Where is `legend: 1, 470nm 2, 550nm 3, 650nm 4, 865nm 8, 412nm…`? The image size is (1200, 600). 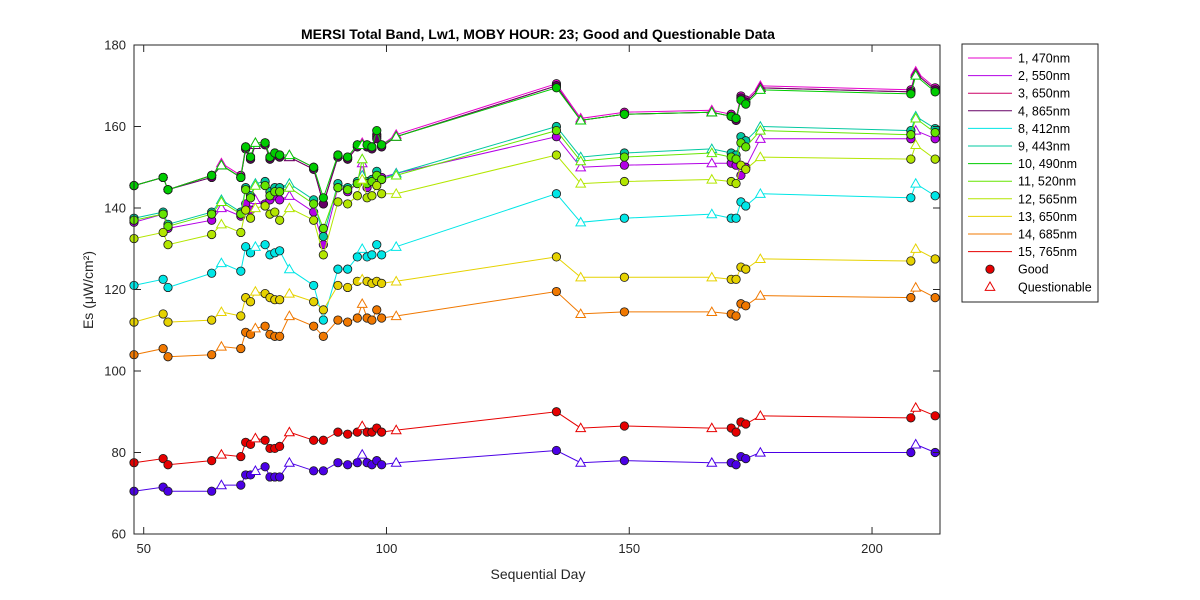
legend: 1, 470nm 2, 550nm 3, 650nm 4, 865nm 8, 412nm… is located at coordinates (1030, 173).